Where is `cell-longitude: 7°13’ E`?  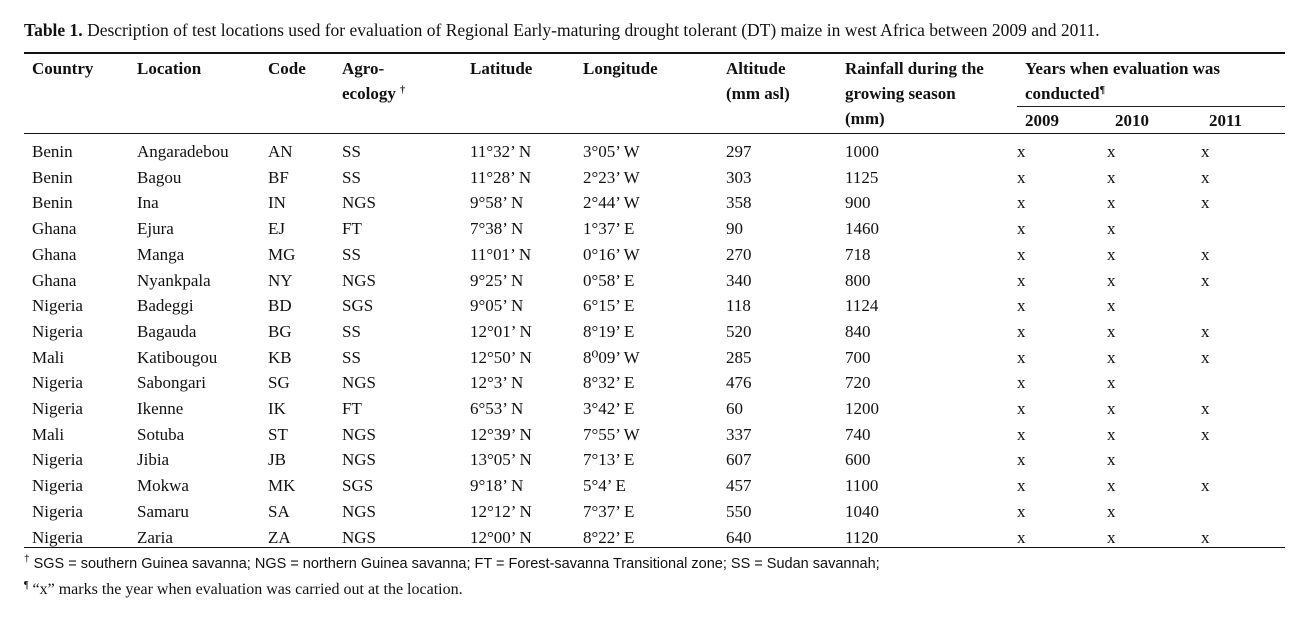 cell-longitude: 7°13’ E is located at coordinates (609, 460).